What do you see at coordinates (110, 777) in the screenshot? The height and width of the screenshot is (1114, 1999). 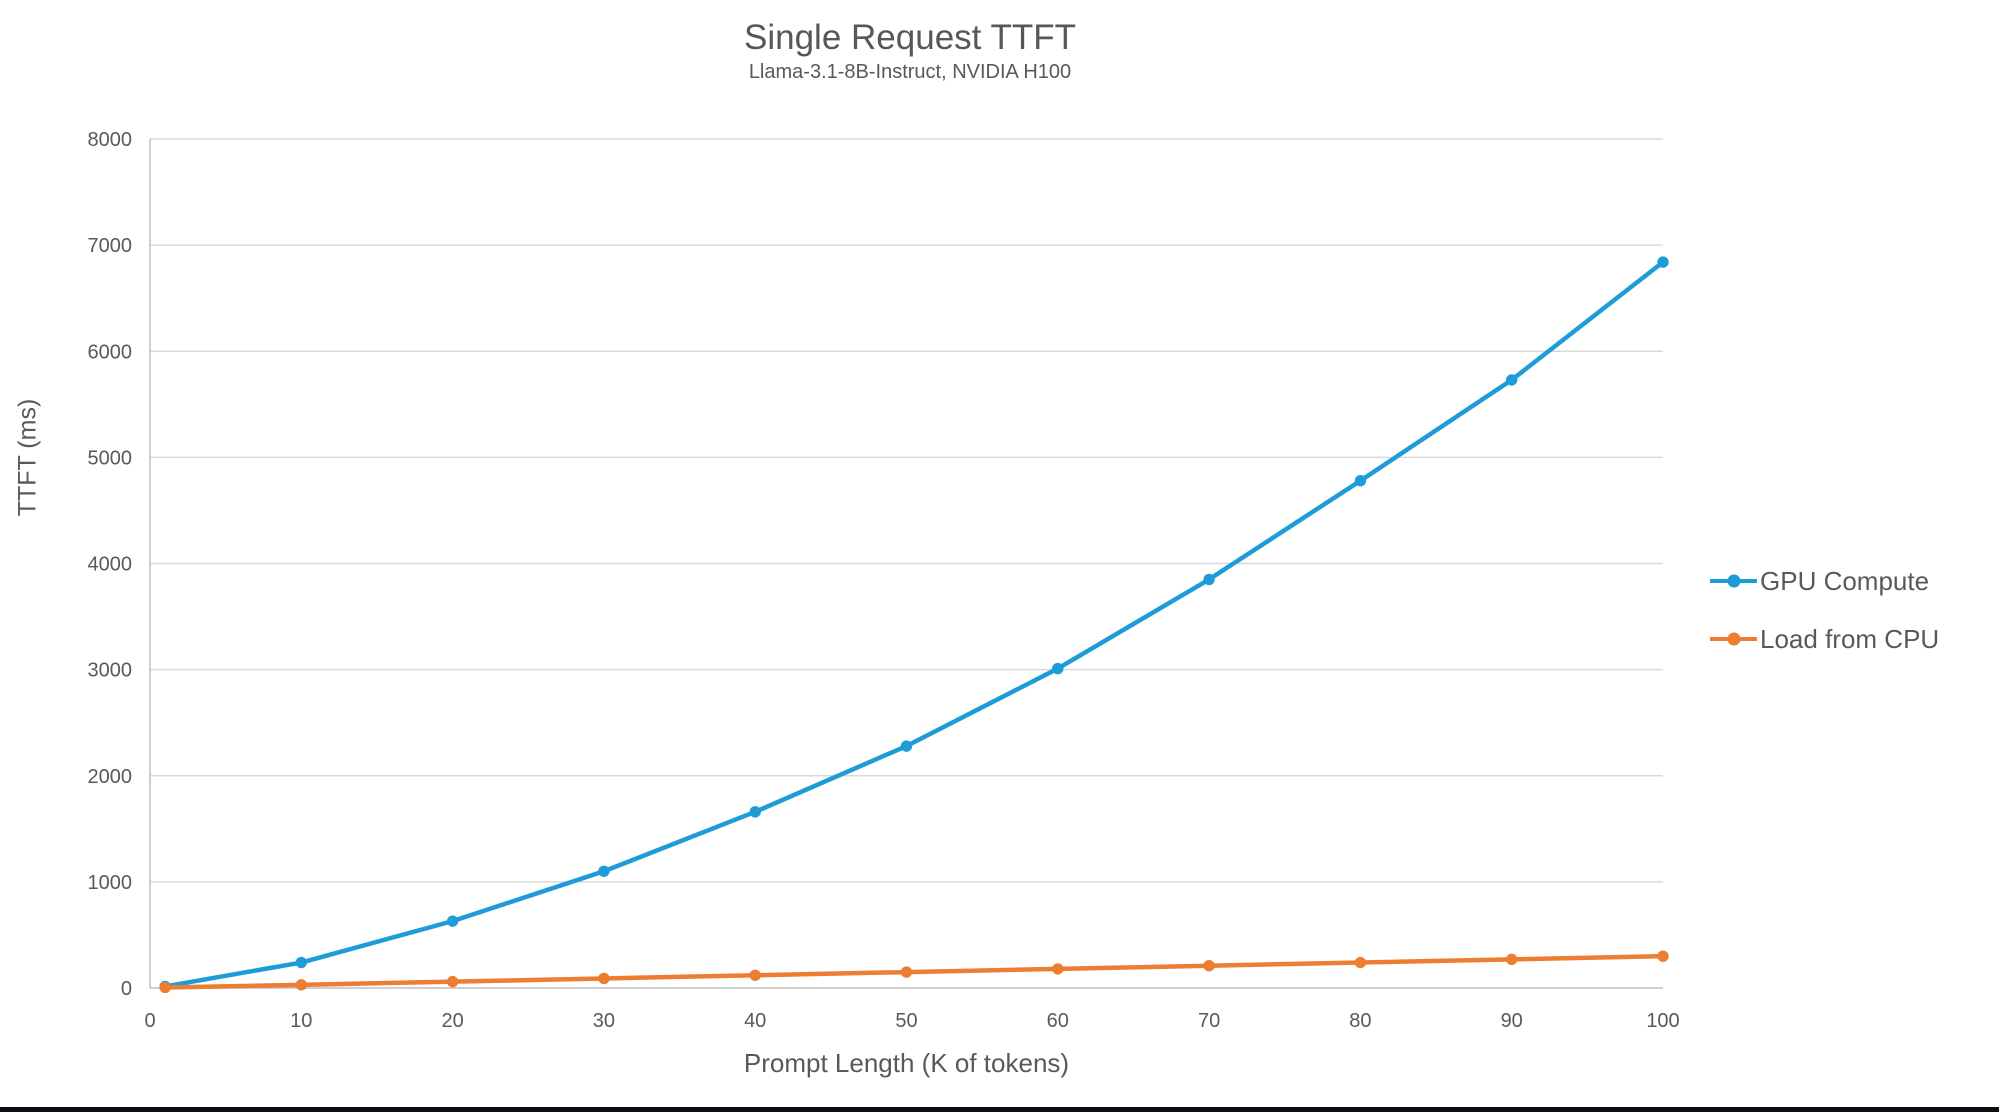 I see `y-tick-label: 2000` at bounding box center [110, 777].